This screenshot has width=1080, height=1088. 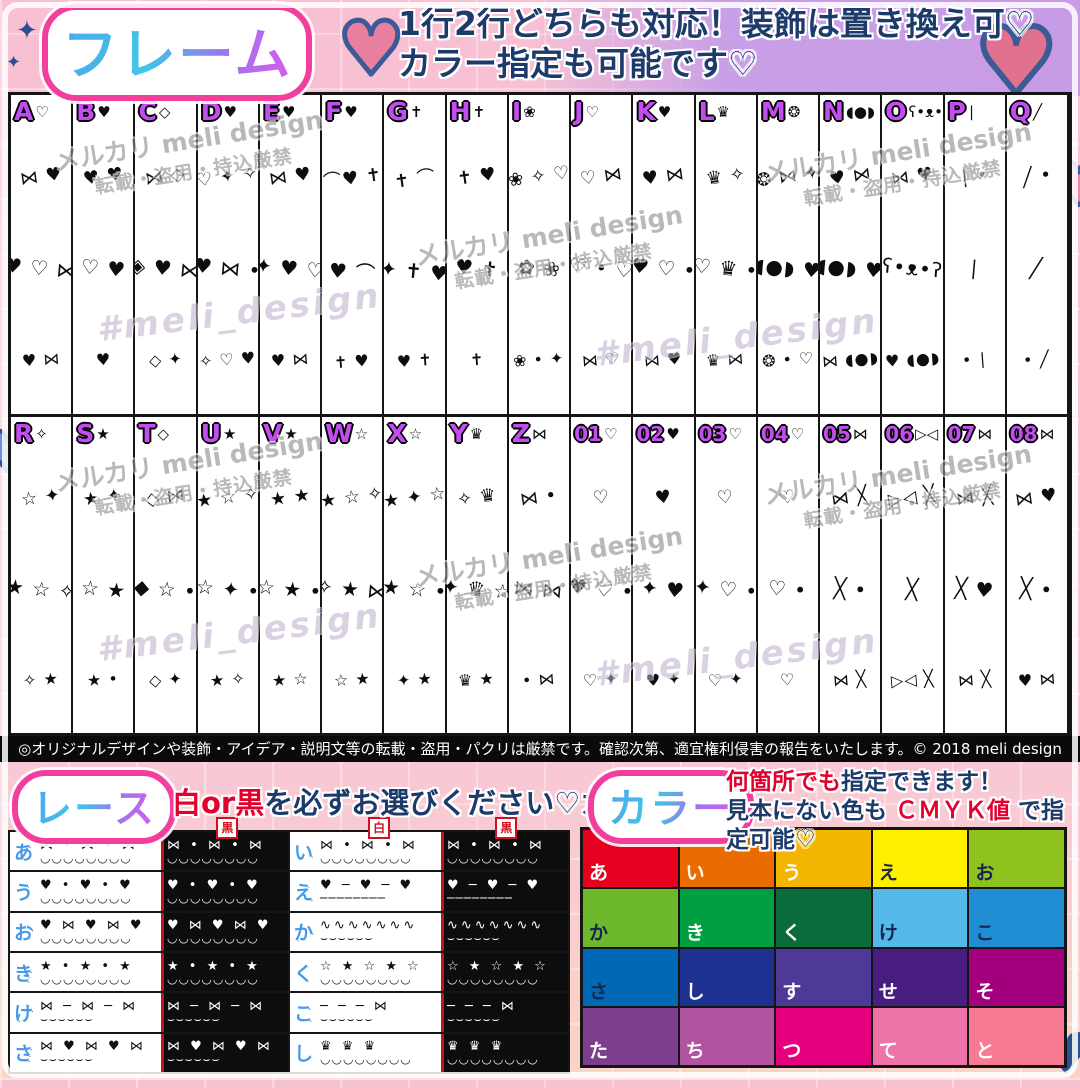 I want to click on color-swatch-す: す, so click(x=823, y=977).